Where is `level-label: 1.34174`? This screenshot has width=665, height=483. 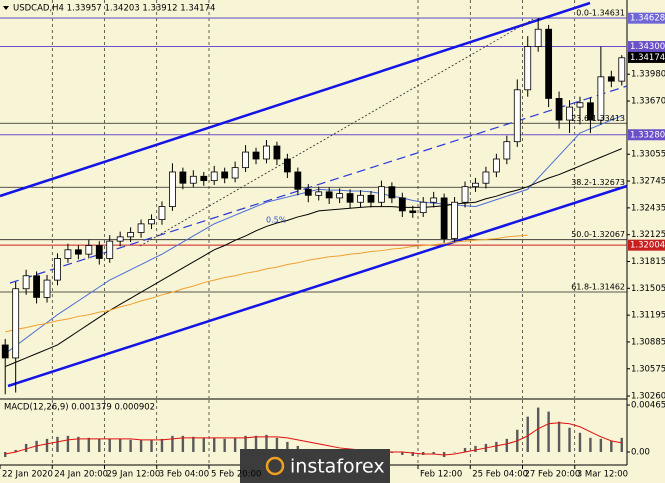
level-label: 1.34174 is located at coordinates (647, 58).